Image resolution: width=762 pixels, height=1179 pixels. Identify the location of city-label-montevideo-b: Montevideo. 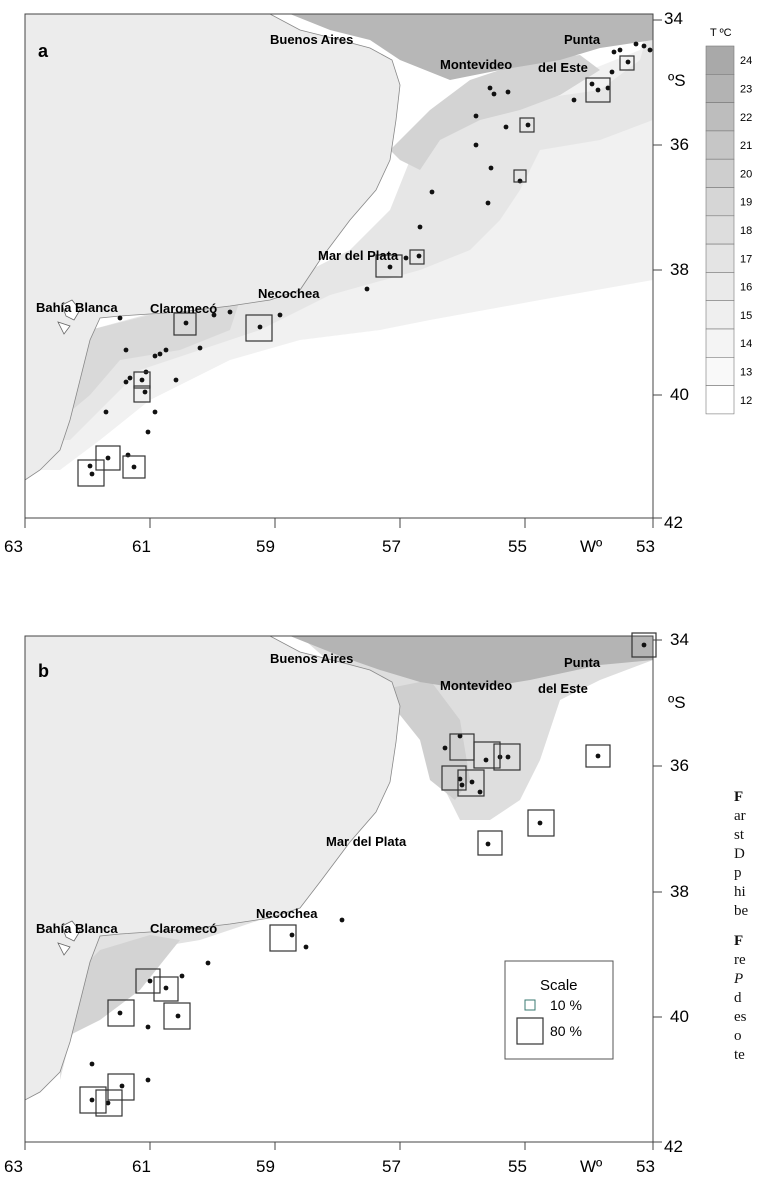
(476, 685).